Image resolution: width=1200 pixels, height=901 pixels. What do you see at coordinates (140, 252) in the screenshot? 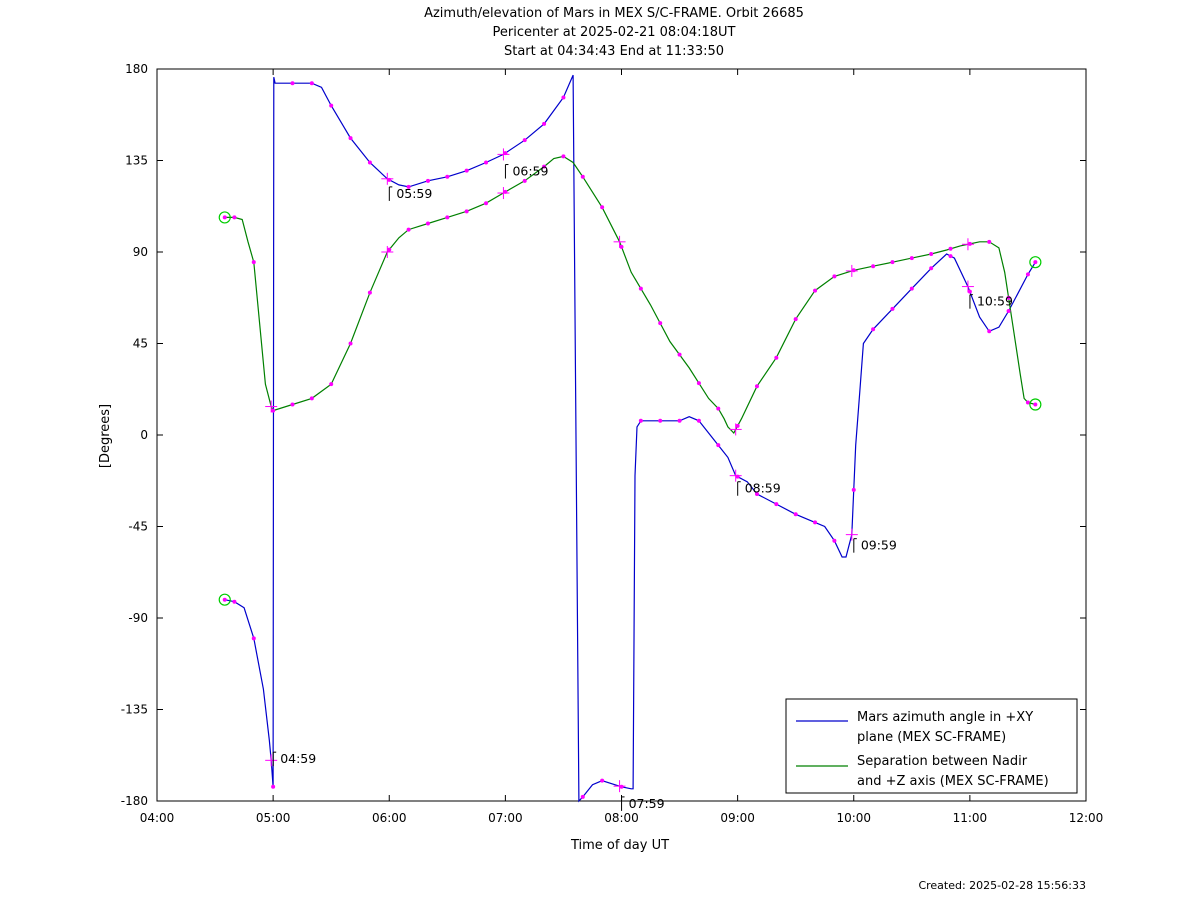
I see `y-tick-label: 90` at bounding box center [140, 252].